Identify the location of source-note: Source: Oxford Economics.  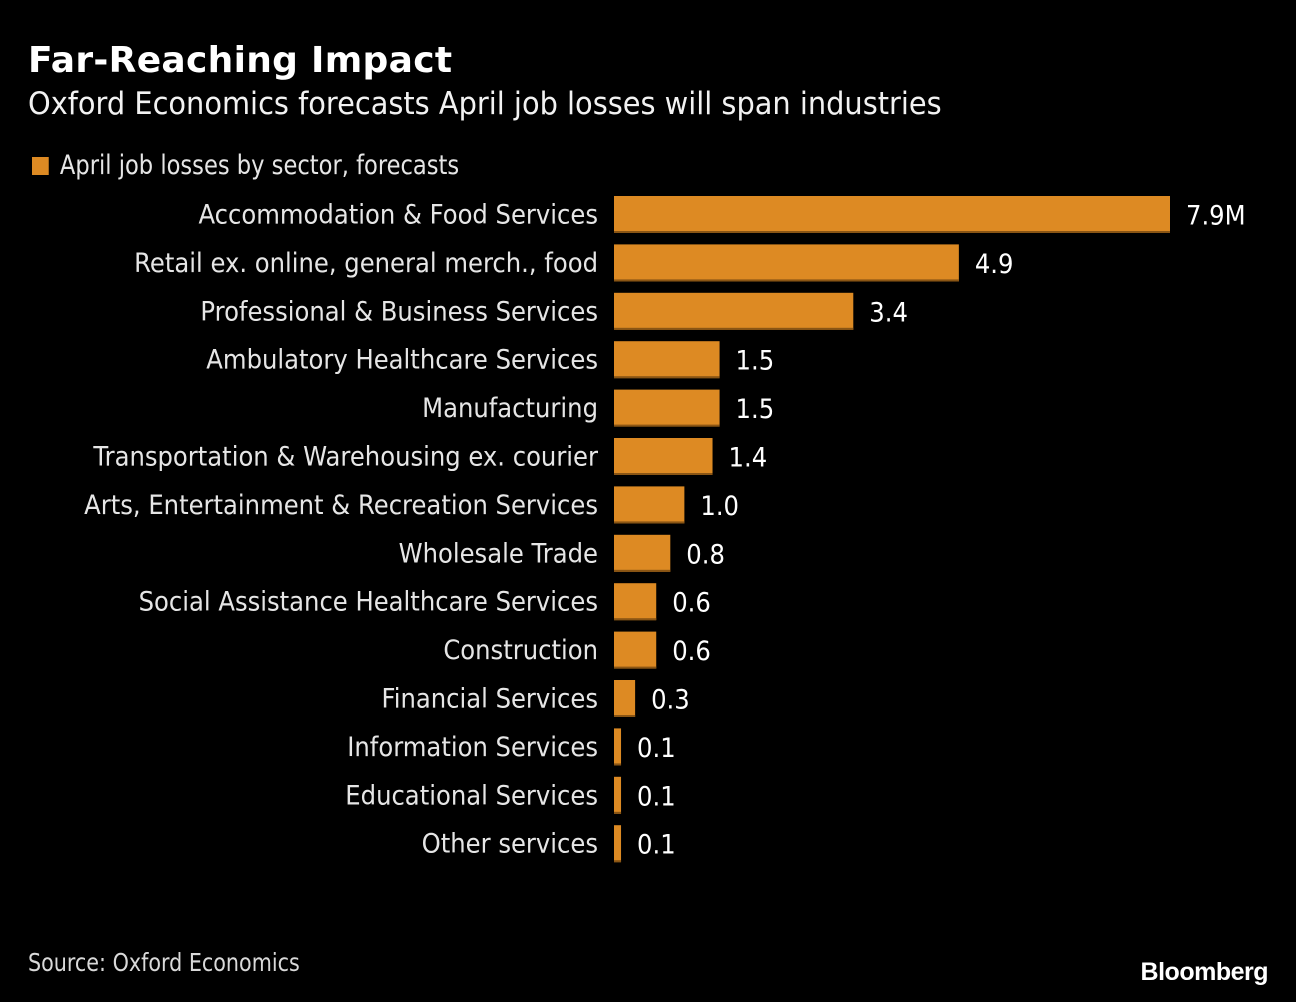
(164, 962).